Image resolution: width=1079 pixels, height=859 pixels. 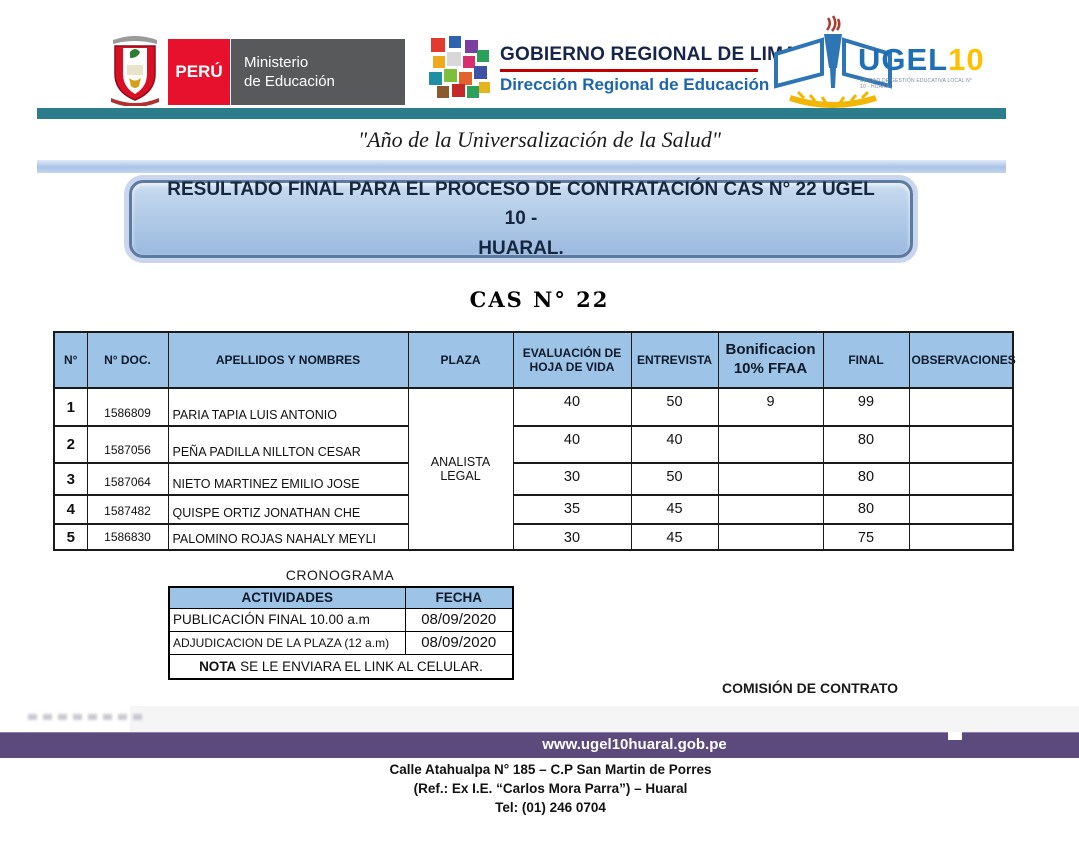 I want to click on plaza-cell: ANALISTA LEGAL, so click(x=460, y=469).